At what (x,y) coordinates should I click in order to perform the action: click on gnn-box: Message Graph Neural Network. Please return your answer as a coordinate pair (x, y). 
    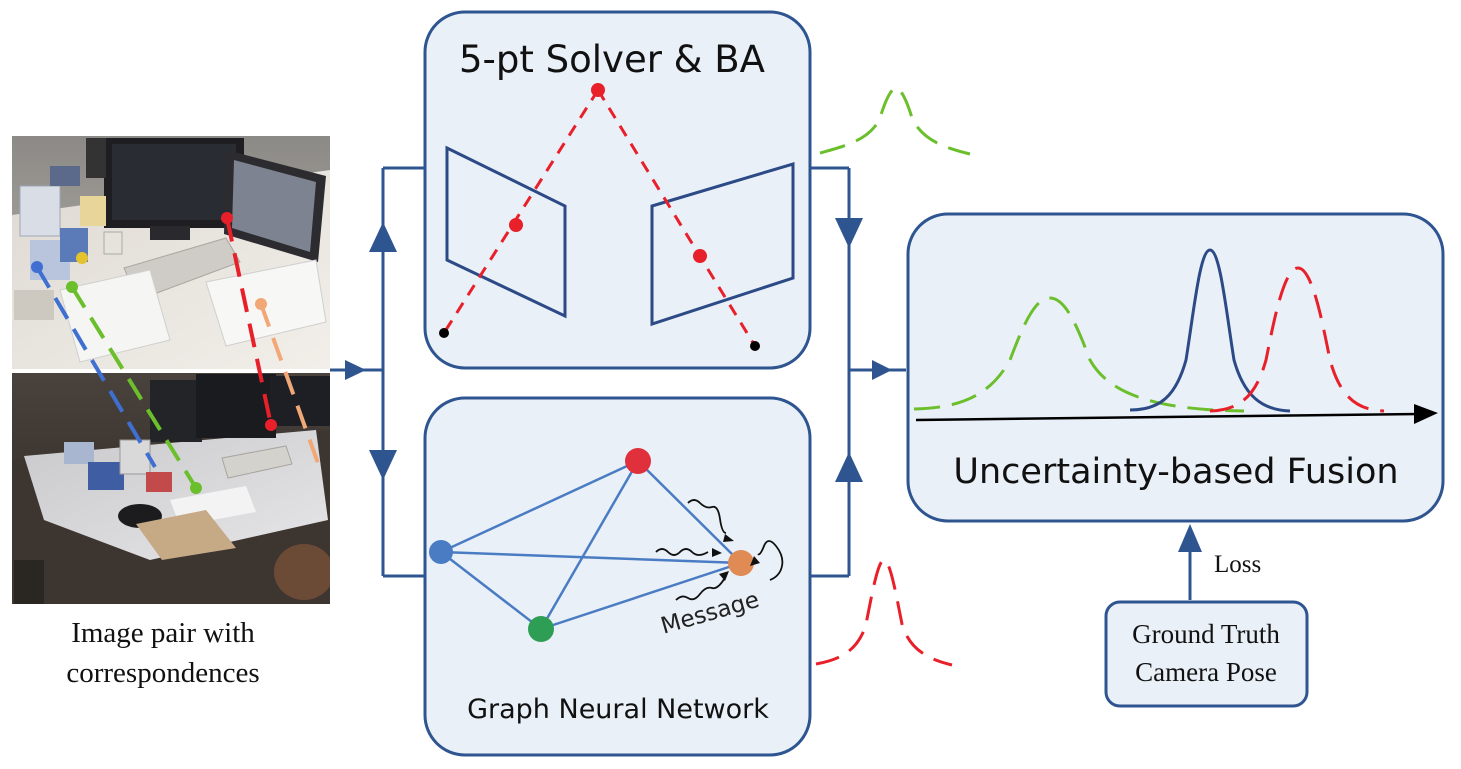
    Looking at the image, I should click on (617, 576).